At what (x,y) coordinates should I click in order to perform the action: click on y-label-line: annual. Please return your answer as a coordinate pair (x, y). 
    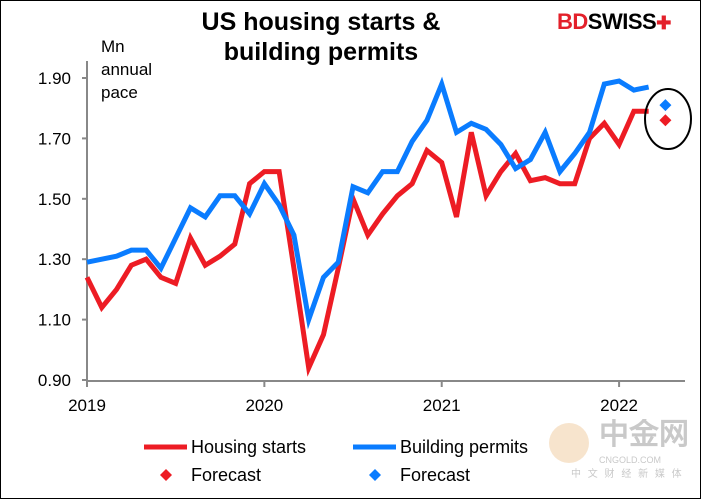
    Looking at the image, I should click on (127, 69).